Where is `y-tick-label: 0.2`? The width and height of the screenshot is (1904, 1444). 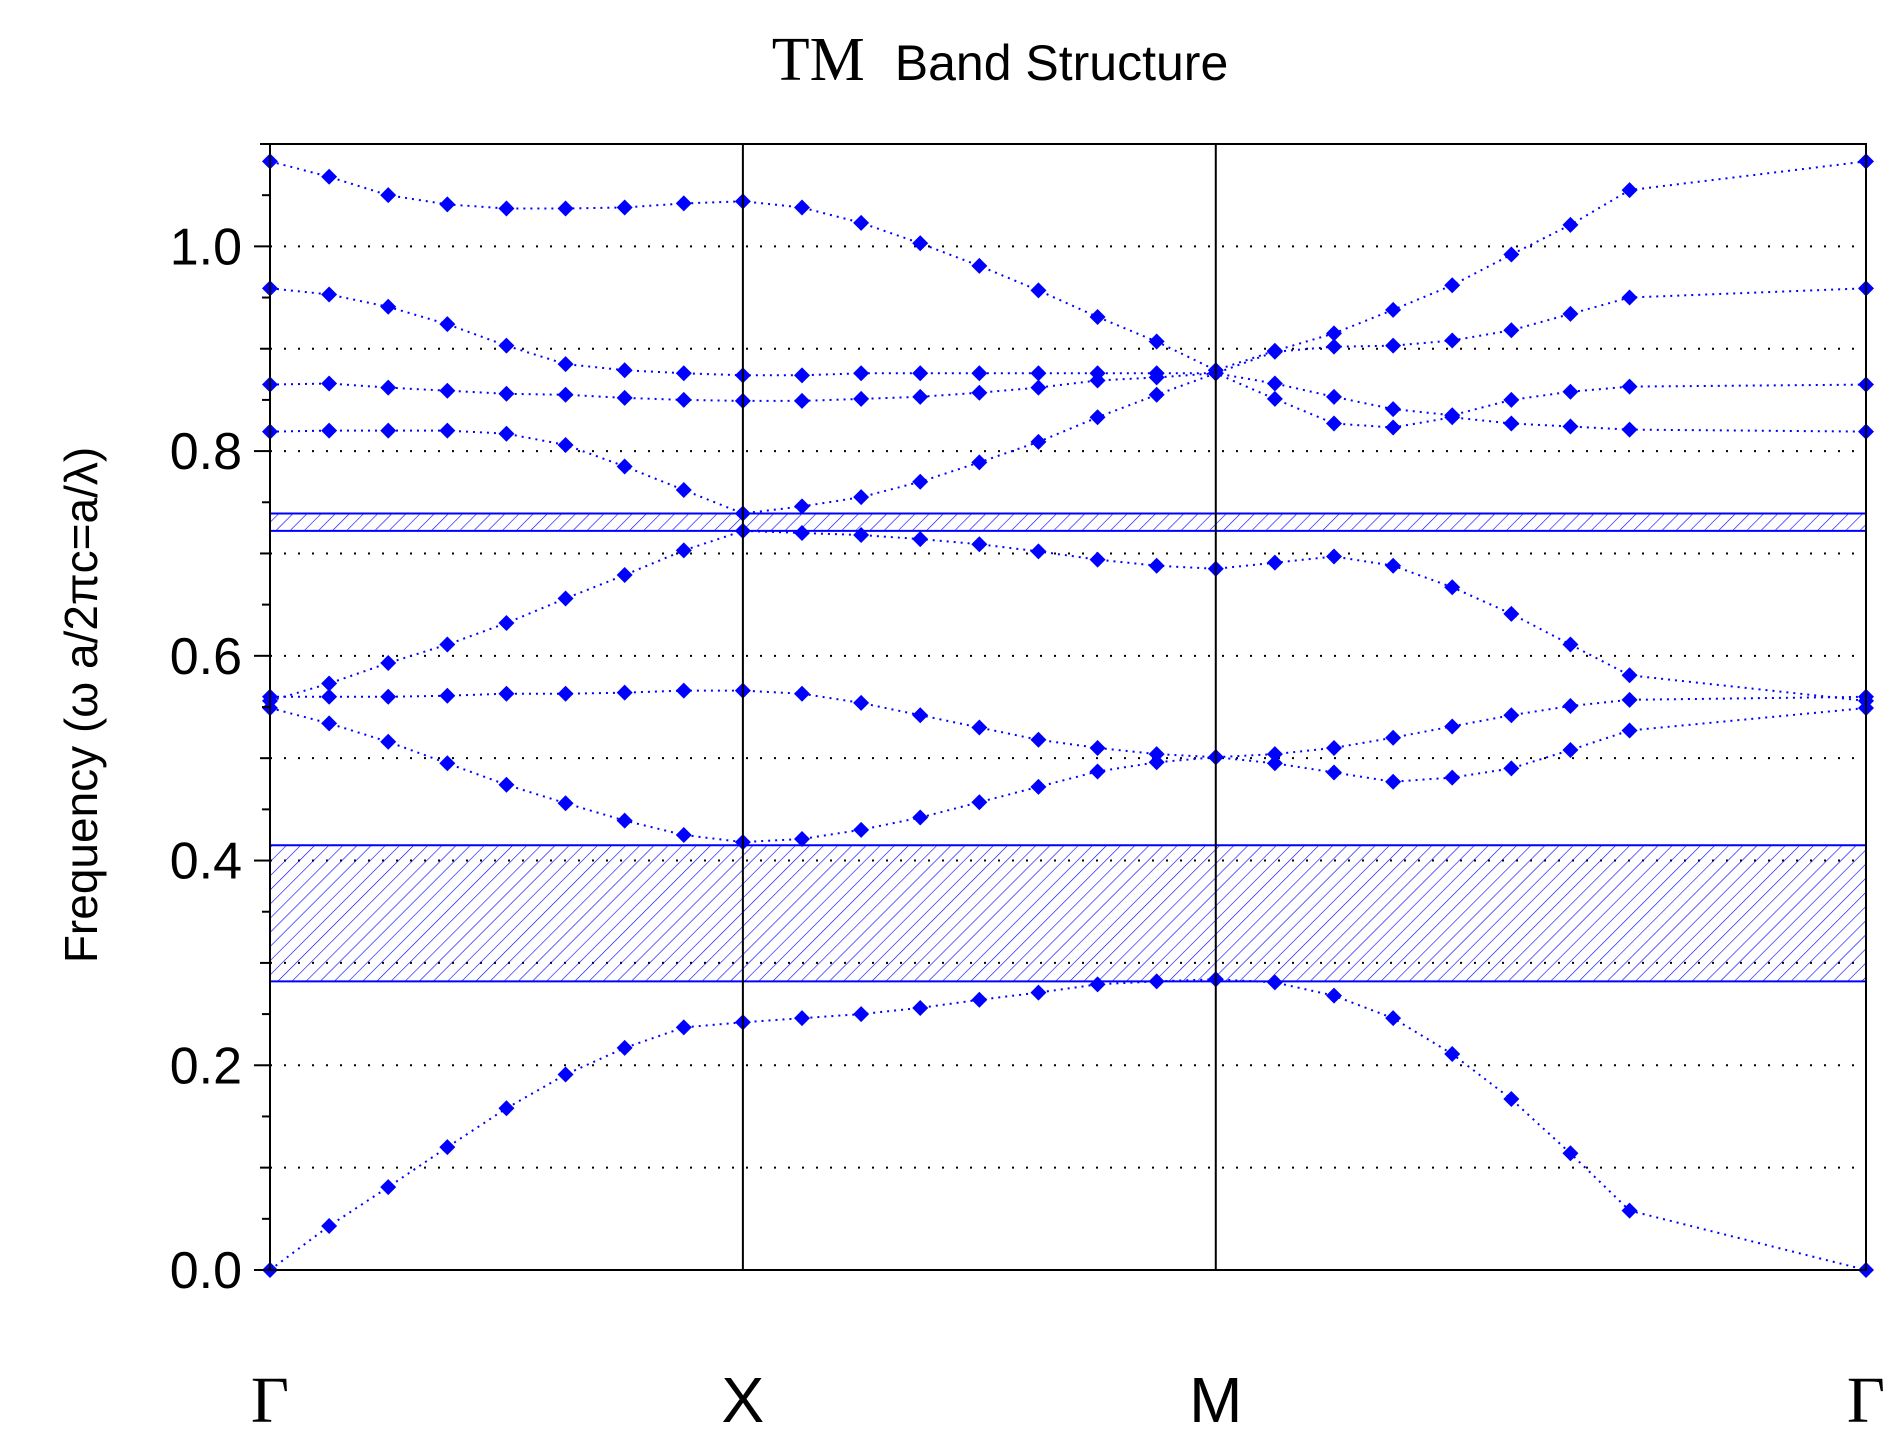 y-tick-label: 0.2 is located at coordinates (206, 1066).